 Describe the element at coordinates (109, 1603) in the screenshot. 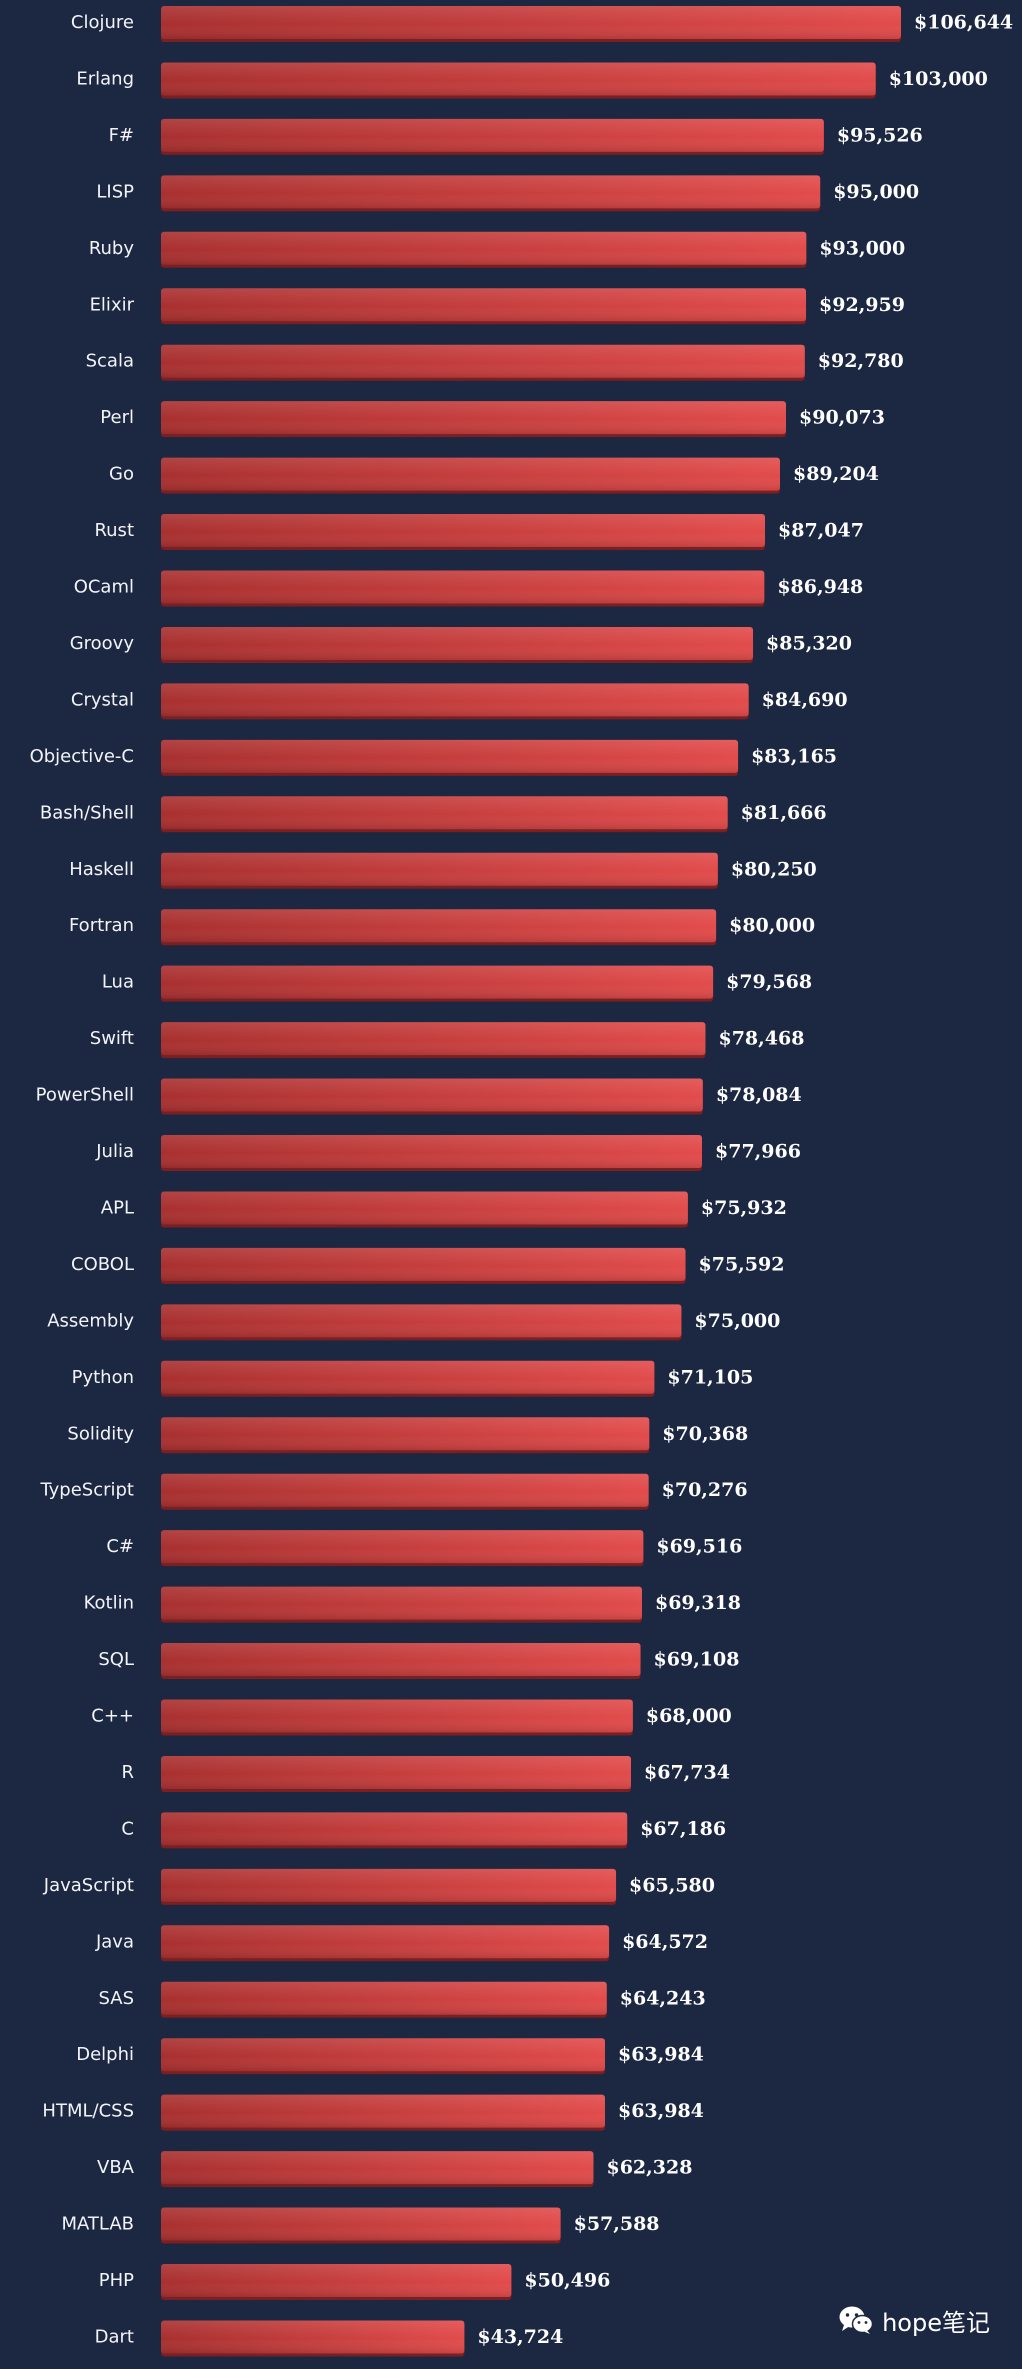

I see `category-label: Kotlin` at that location.